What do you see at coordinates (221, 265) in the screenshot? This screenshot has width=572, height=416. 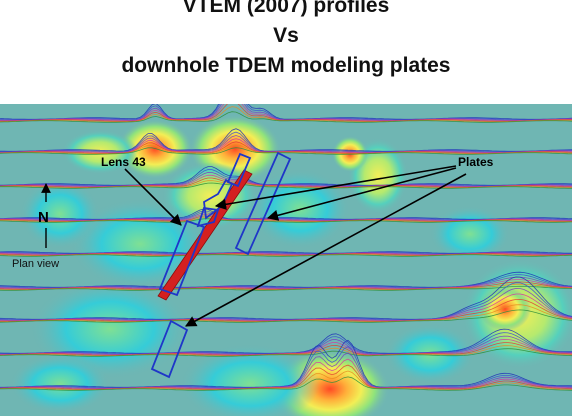 I see `modeling-plates` at bounding box center [221, 265].